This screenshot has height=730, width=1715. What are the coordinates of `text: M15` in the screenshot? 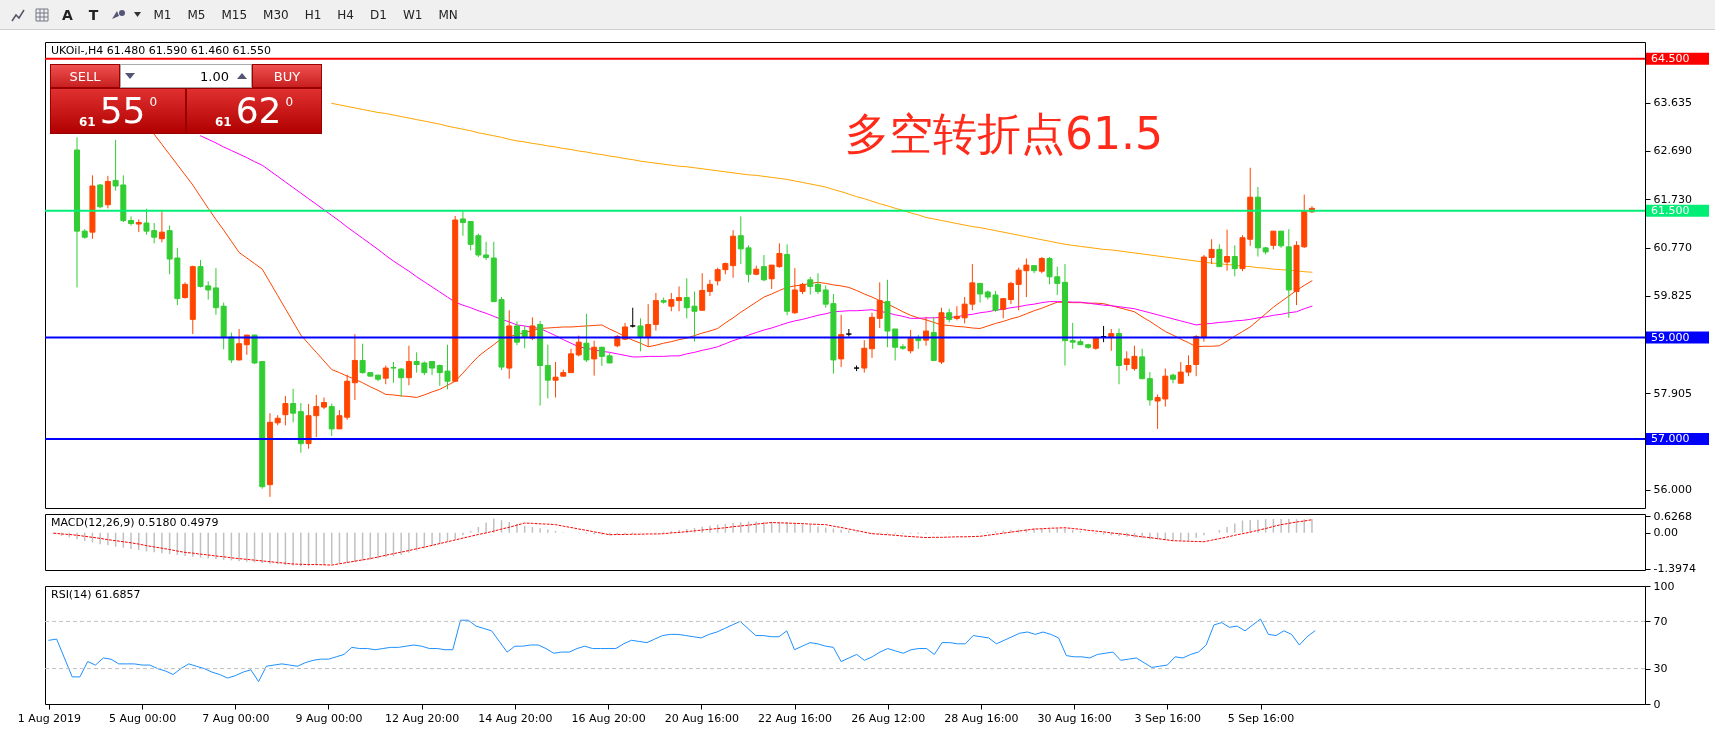 It's located at (234, 15).